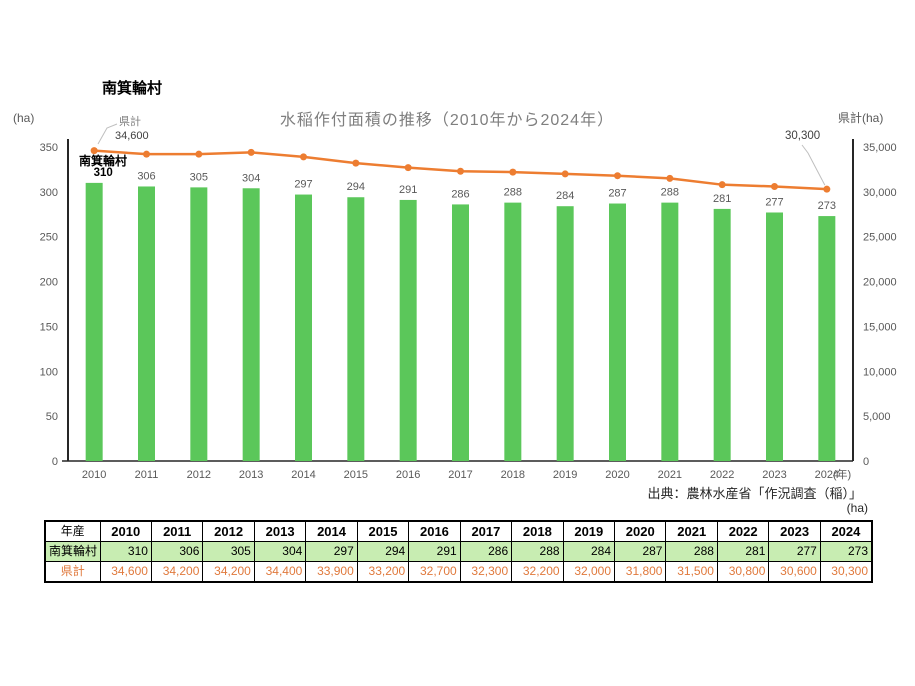  I want to click on x-axis-label-2012: 2012, so click(199, 475).